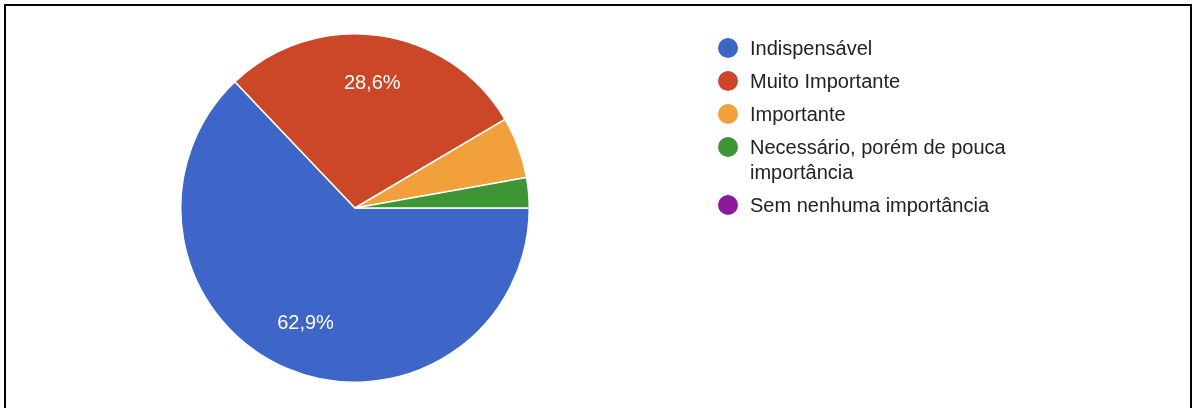 This screenshot has height=408, width=1200. I want to click on data-label: 62,9%, so click(306, 321).